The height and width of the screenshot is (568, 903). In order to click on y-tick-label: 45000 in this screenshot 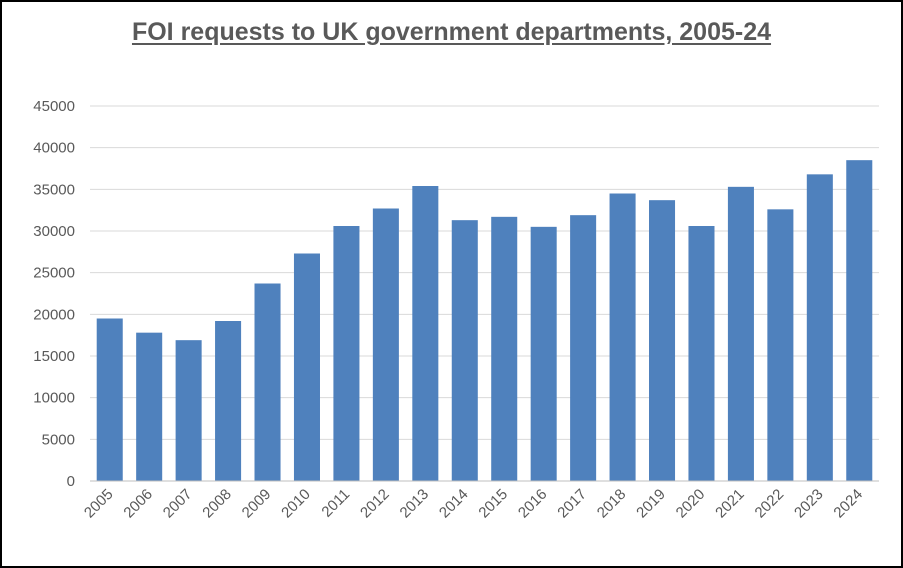, I will do `click(54, 106)`.